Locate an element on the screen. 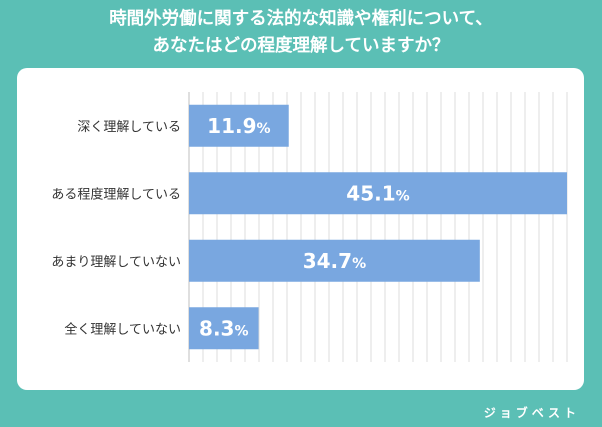 Image resolution: width=602 pixels, height=427 pixels. data-label: 45.1% is located at coordinates (377, 193).